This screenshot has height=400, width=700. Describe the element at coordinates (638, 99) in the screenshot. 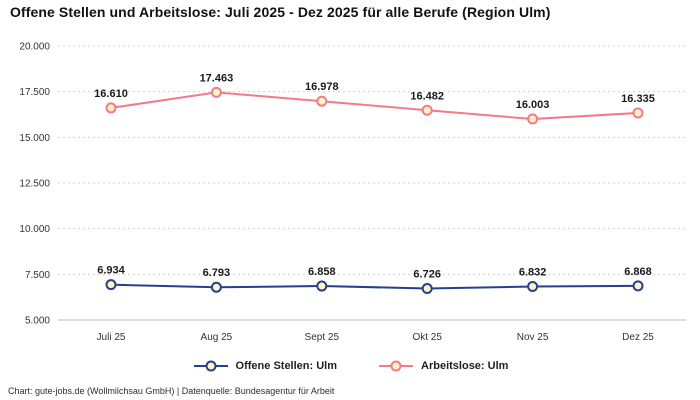

I see `data-label: 16.335` at that location.